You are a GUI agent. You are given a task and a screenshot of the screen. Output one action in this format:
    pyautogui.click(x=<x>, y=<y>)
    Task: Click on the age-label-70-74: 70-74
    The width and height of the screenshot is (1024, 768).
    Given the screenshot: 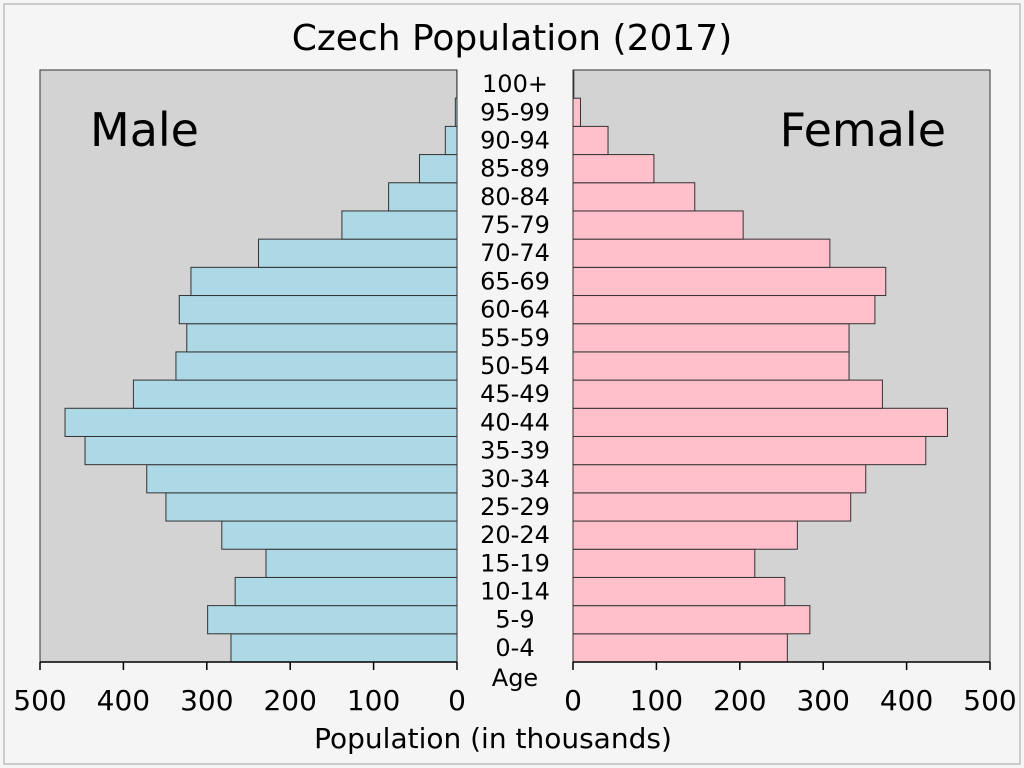 What is the action you would take?
    pyautogui.click(x=515, y=253)
    